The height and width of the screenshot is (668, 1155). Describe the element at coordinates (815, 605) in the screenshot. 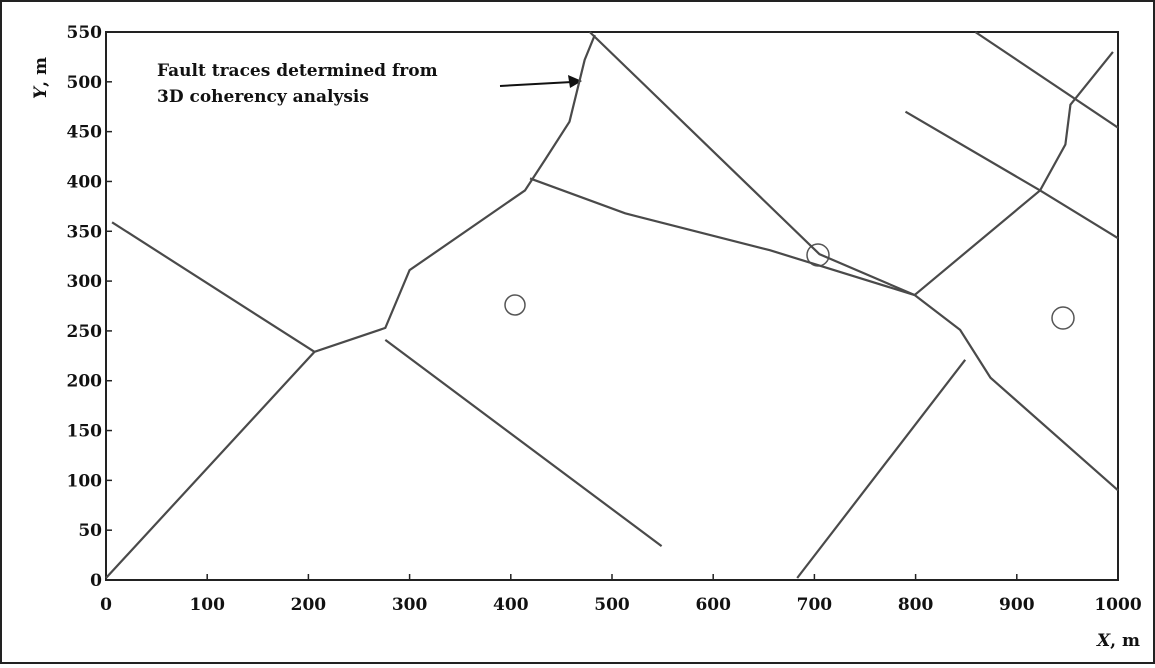

I see `x-tick-label: 700` at that location.